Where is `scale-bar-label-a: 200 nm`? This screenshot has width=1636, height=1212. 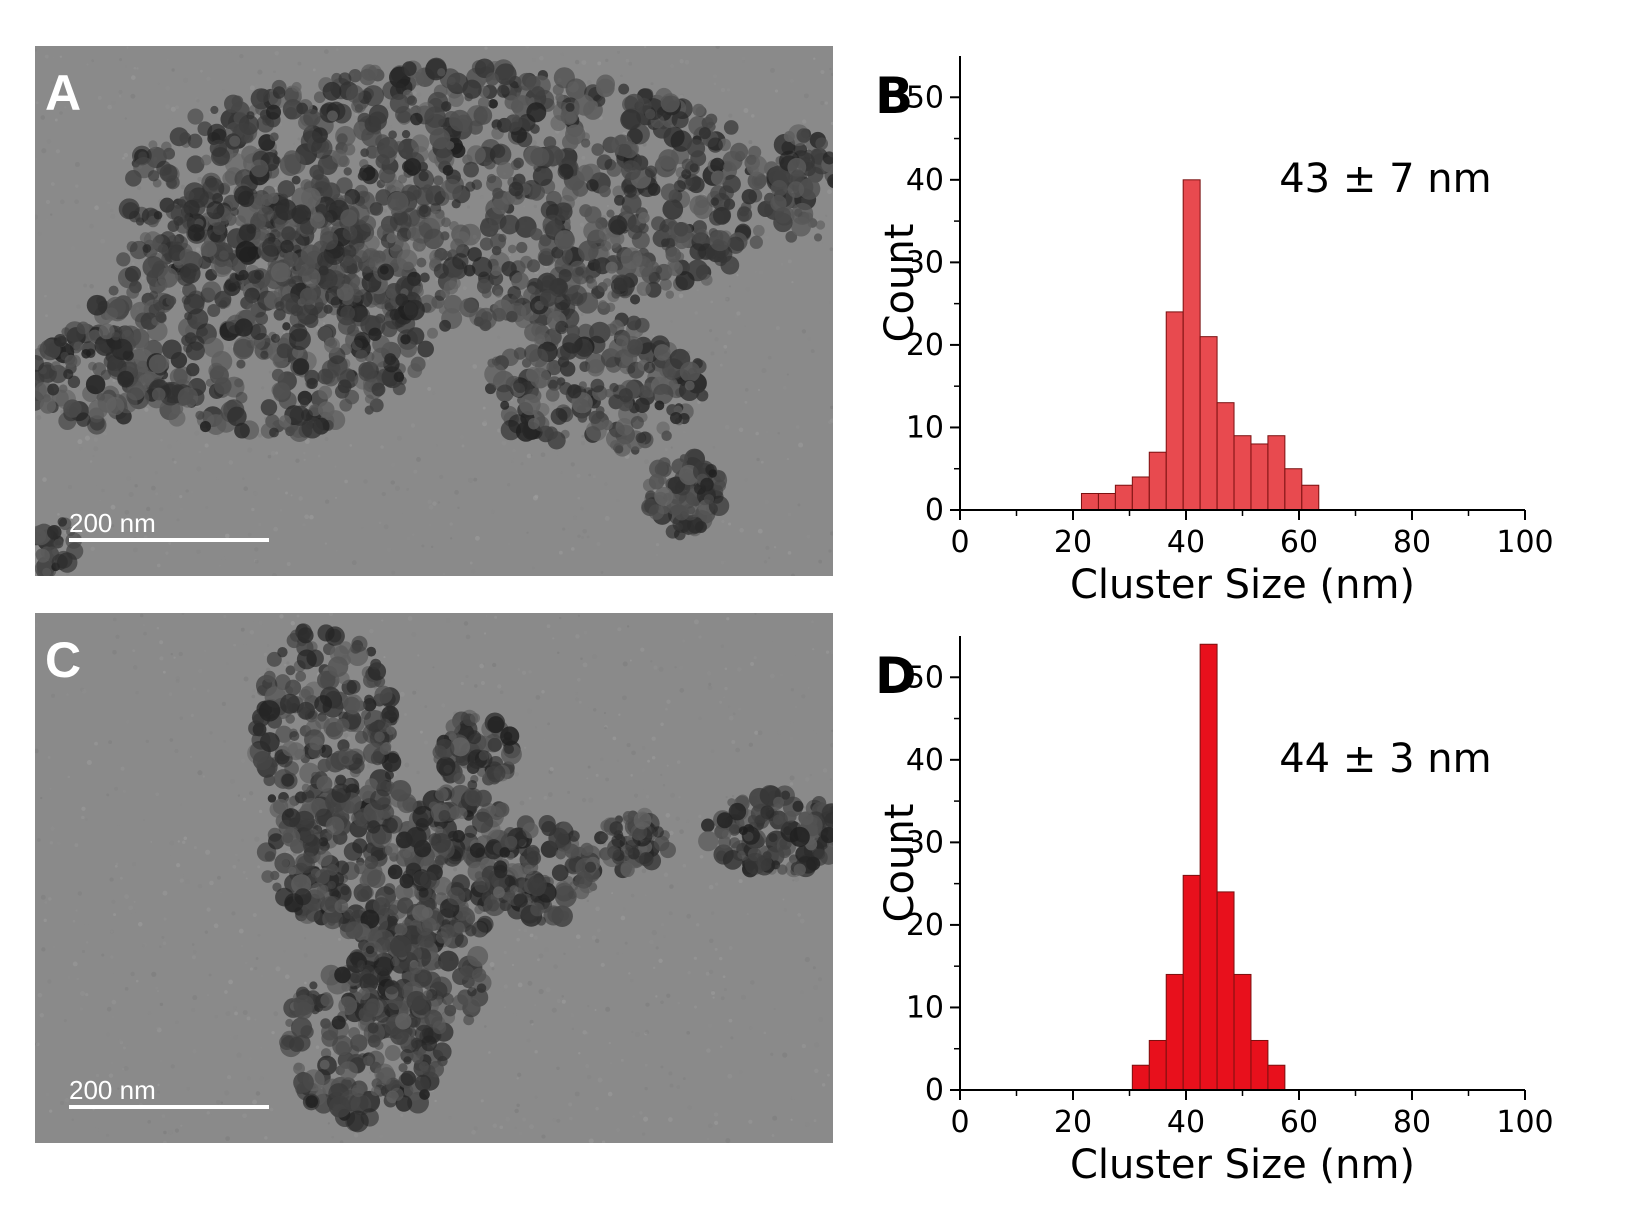
scale-bar-label-a: 200 nm is located at coordinates (112, 523).